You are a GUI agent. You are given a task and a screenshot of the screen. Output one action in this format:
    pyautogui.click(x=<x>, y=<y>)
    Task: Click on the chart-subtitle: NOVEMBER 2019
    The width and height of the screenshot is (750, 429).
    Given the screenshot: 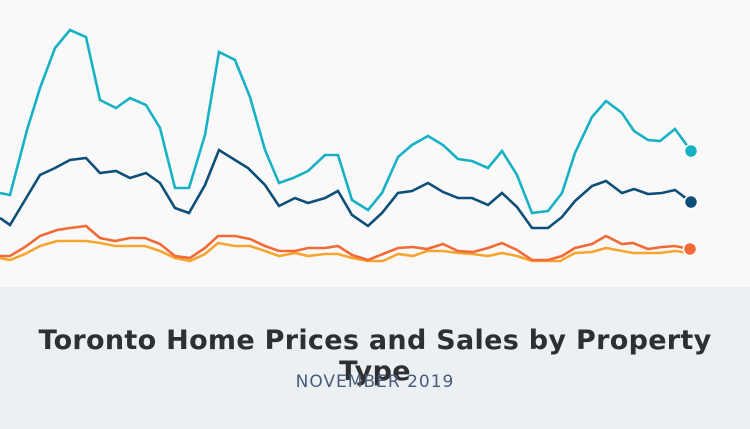 What is the action you would take?
    pyautogui.click(x=375, y=382)
    